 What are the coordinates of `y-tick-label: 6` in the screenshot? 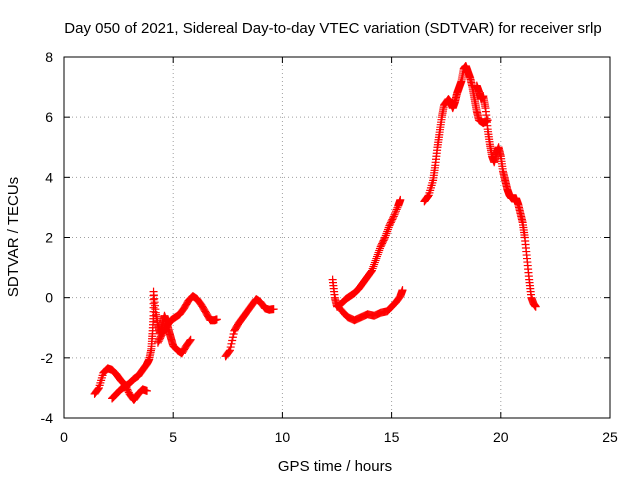 It's located at (49, 117).